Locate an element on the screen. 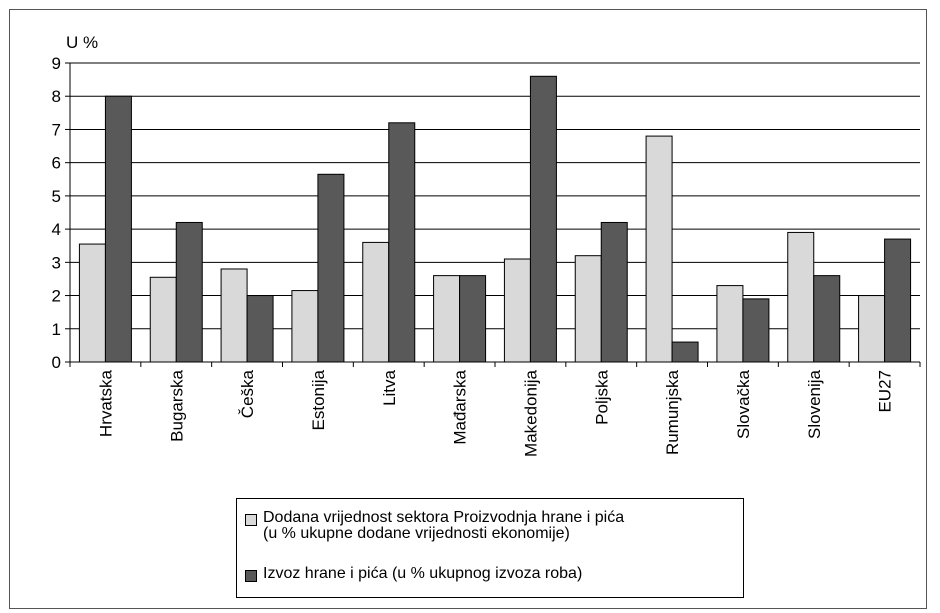 This screenshot has height=613, width=940. y-tick-label: 9 is located at coordinates (56, 63).